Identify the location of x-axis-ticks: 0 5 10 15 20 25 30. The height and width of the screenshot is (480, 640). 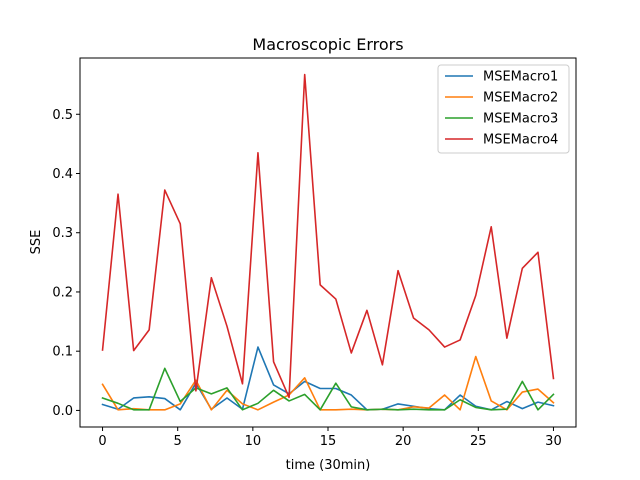
(330, 438).